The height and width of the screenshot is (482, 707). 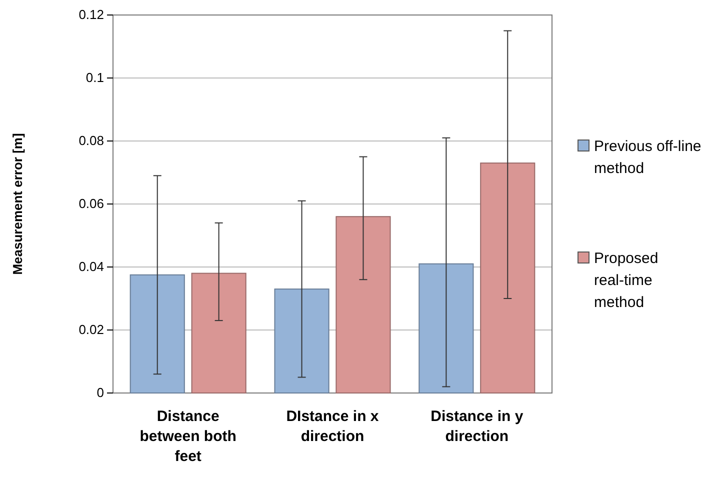 What do you see at coordinates (91, 330) in the screenshot?
I see `y-tick-label: 0.02` at bounding box center [91, 330].